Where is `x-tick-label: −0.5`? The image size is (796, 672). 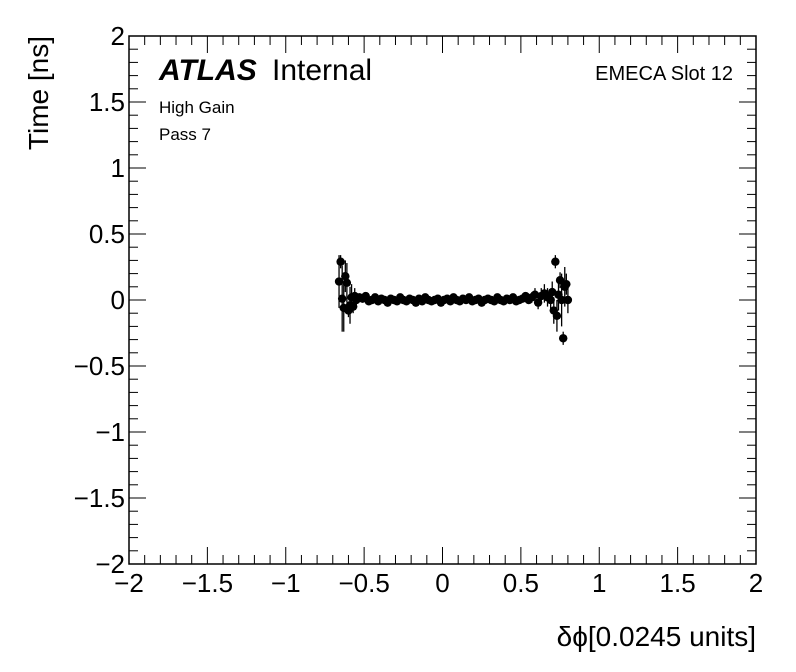
x-tick-label: −0.5 is located at coordinates (363, 583).